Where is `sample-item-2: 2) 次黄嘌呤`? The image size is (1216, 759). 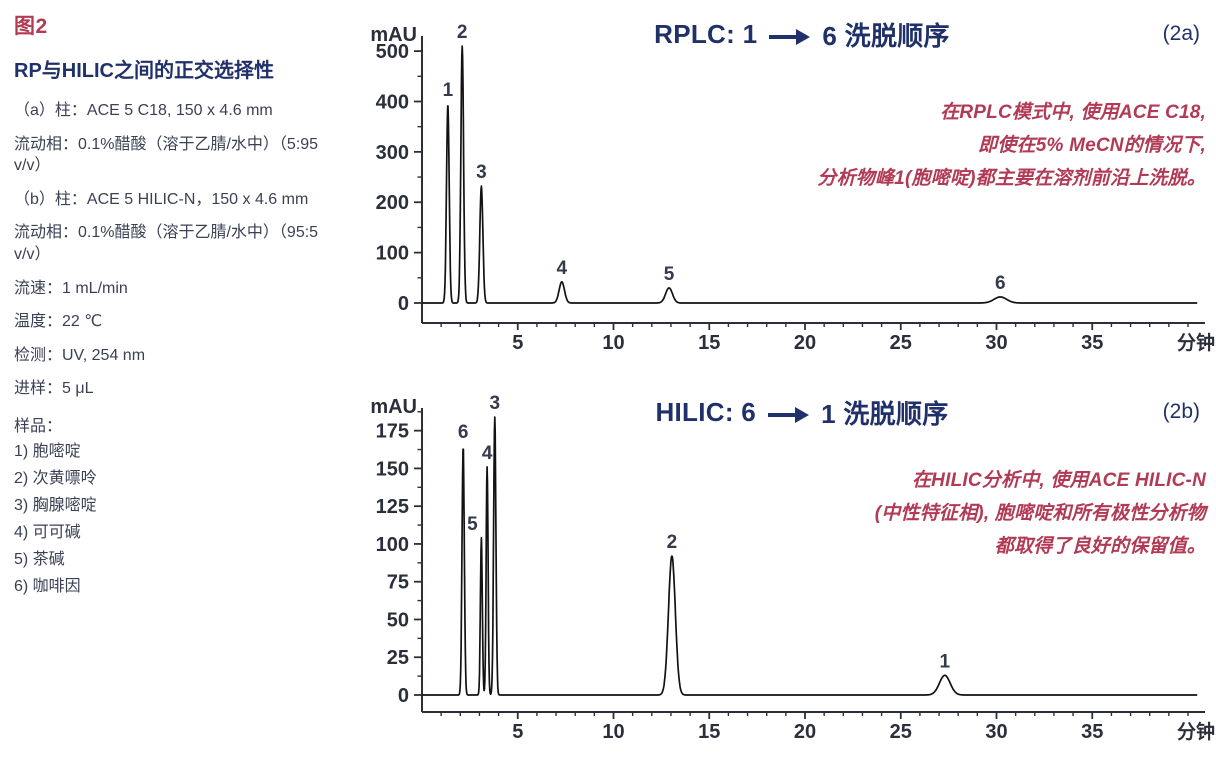 sample-item-2: 2) 次黄嘌呤 is located at coordinates (55, 478).